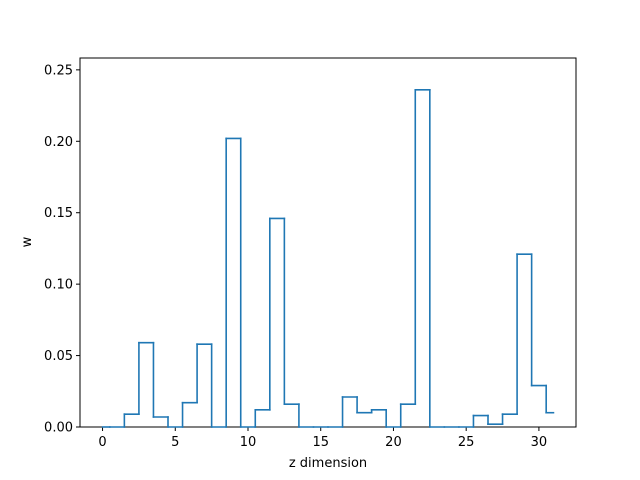 Image resolution: width=640 pixels, height=480 pixels. What do you see at coordinates (27, 241) in the screenshot?
I see `y-axis-label: w` at bounding box center [27, 241].